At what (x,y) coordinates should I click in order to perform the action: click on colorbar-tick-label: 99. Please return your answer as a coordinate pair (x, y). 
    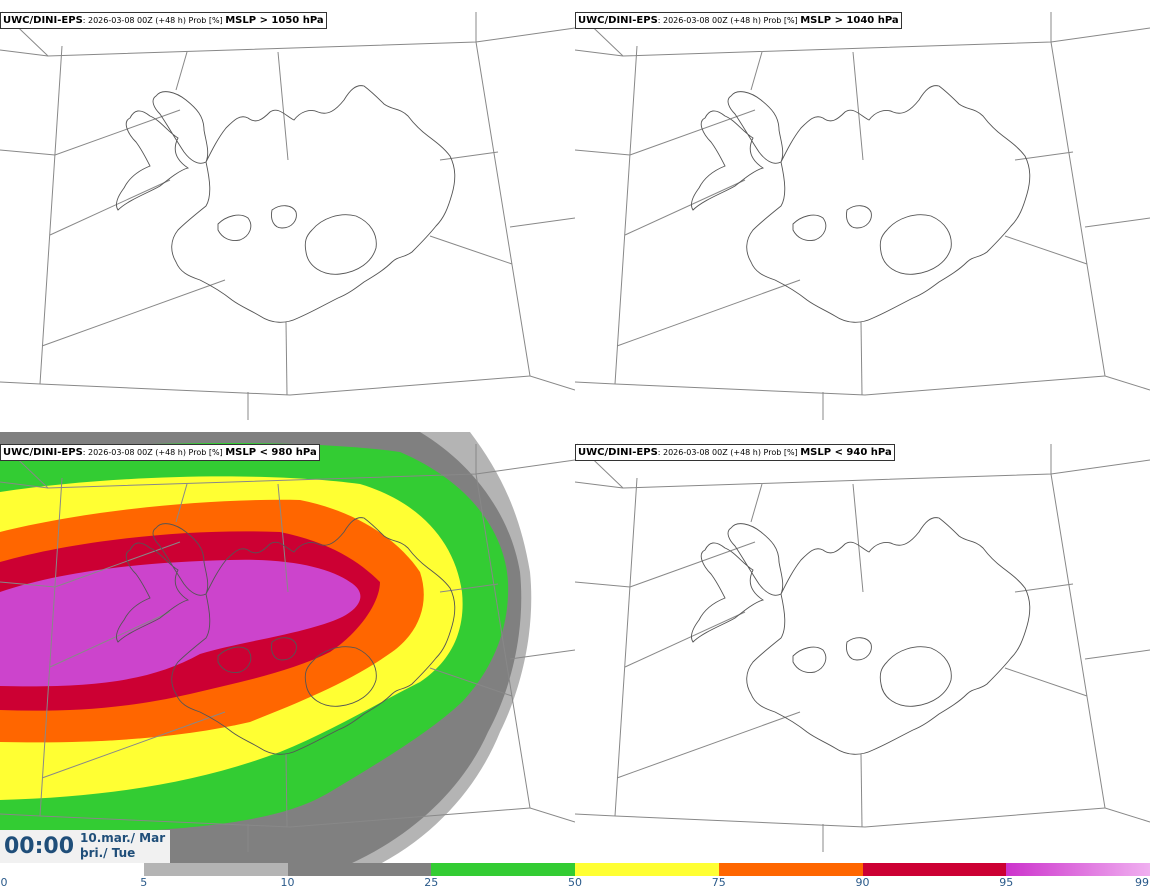
    Looking at the image, I should click on (1142, 882).